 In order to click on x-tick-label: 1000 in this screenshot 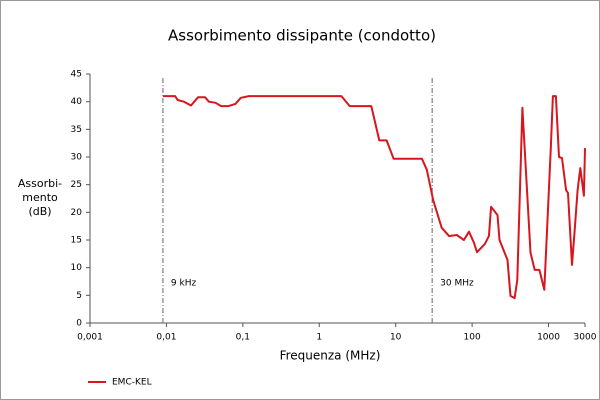, I will do `click(548, 338)`.